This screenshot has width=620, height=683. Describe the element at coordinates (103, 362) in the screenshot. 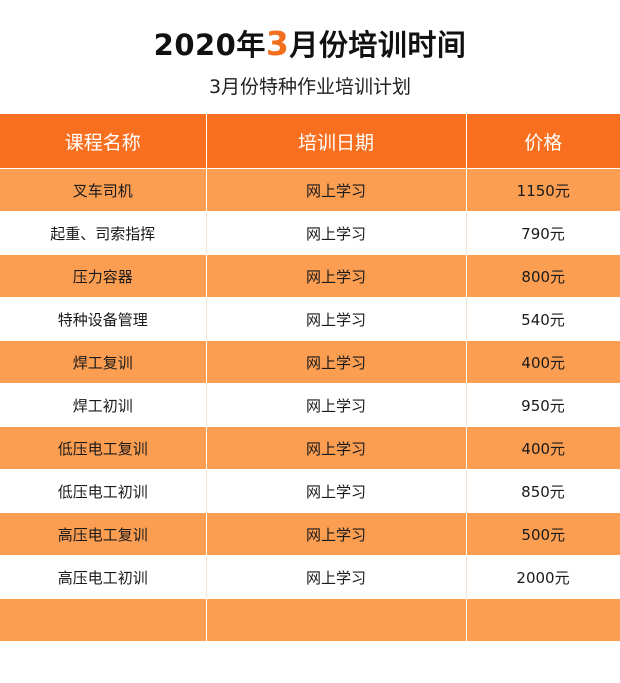

I see `course-name-cell: 焊工复训` at that location.